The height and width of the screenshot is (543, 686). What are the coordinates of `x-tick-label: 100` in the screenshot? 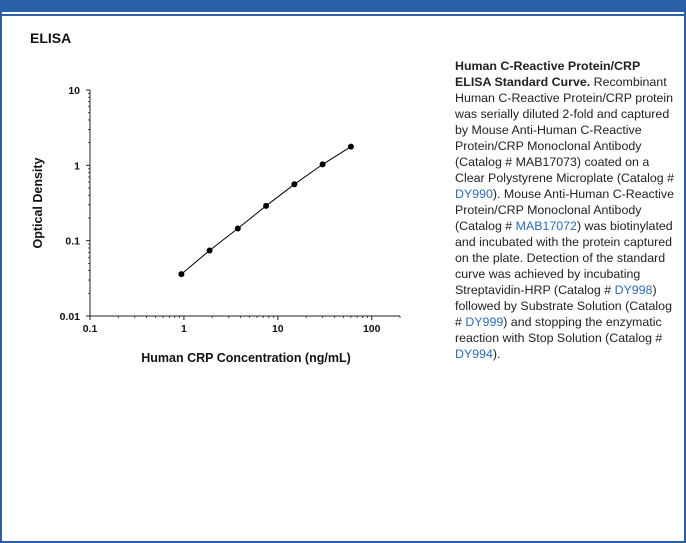 It's located at (372, 329).